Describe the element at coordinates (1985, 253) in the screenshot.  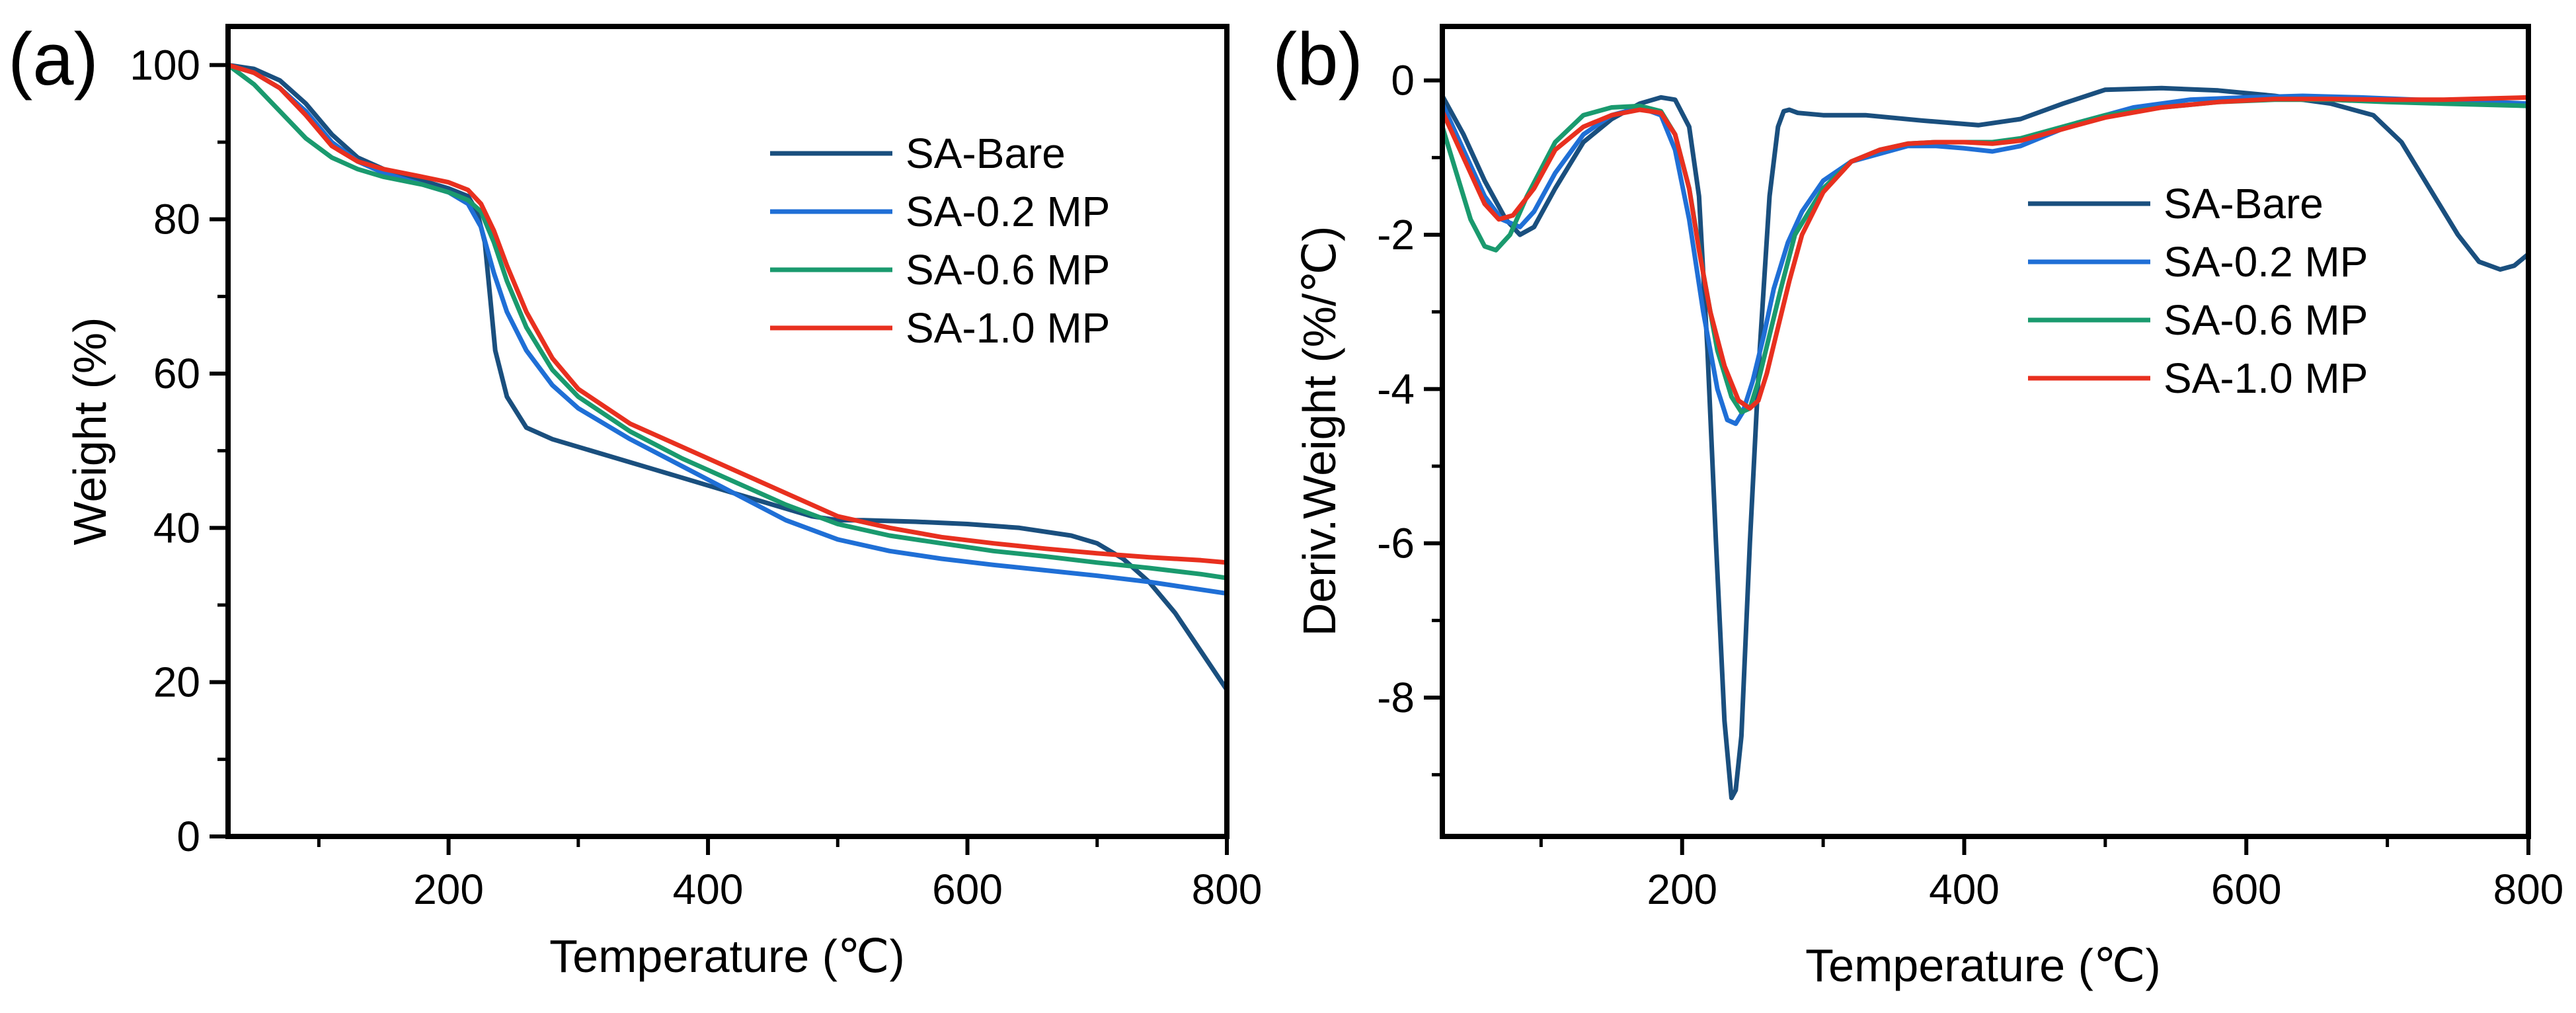
I see `series-line-sa-1-0-mp` at that location.